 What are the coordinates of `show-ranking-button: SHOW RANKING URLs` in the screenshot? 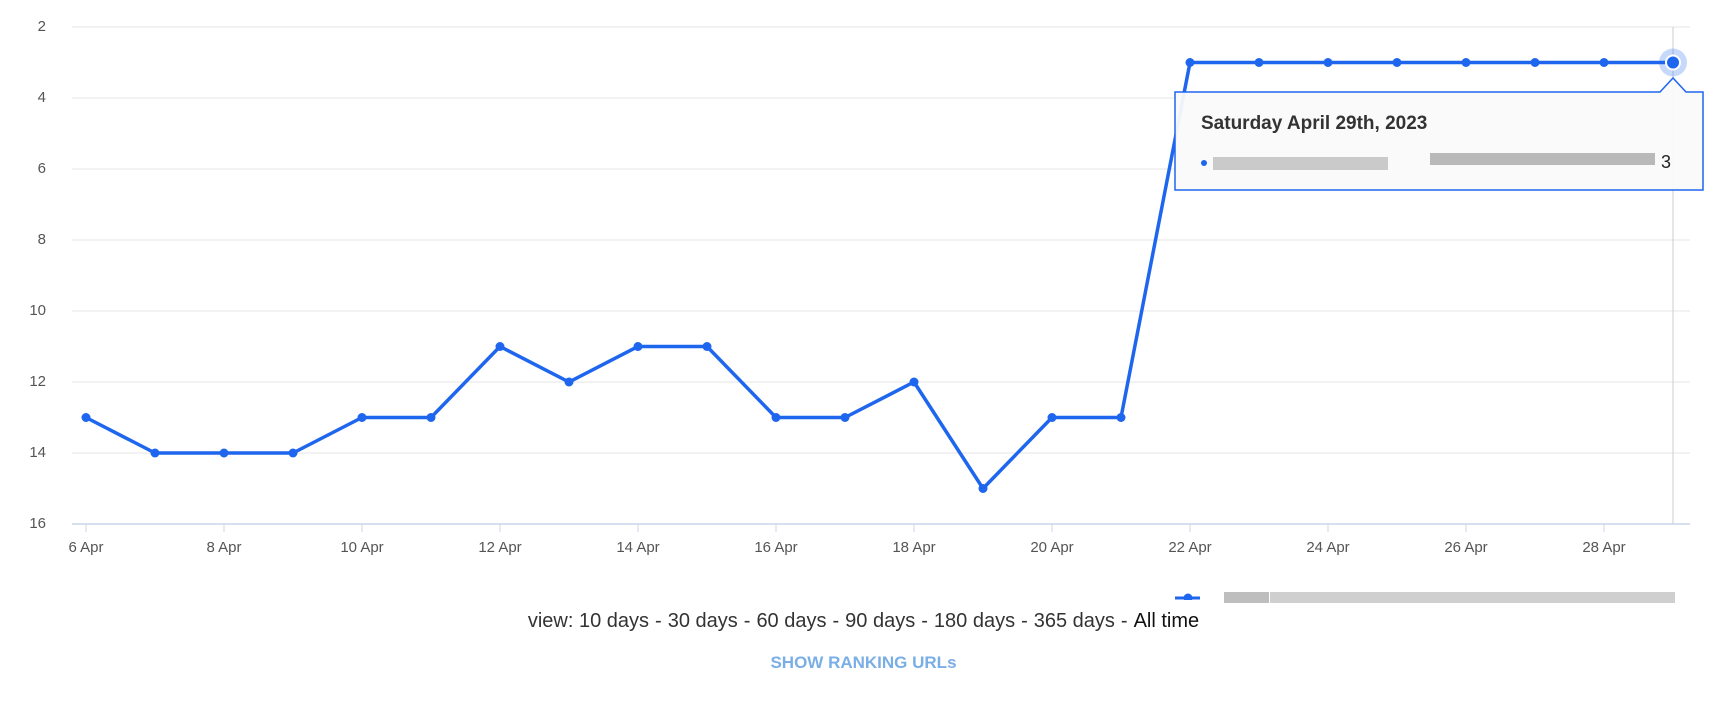 It's located at (863, 662).